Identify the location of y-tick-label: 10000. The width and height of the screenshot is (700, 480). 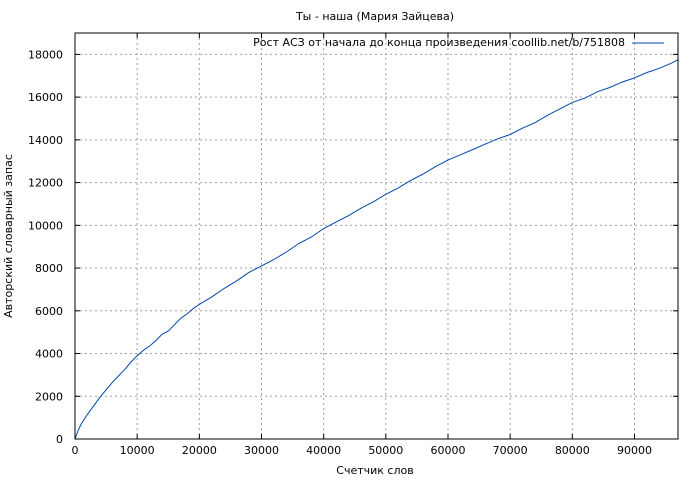
(45, 225).